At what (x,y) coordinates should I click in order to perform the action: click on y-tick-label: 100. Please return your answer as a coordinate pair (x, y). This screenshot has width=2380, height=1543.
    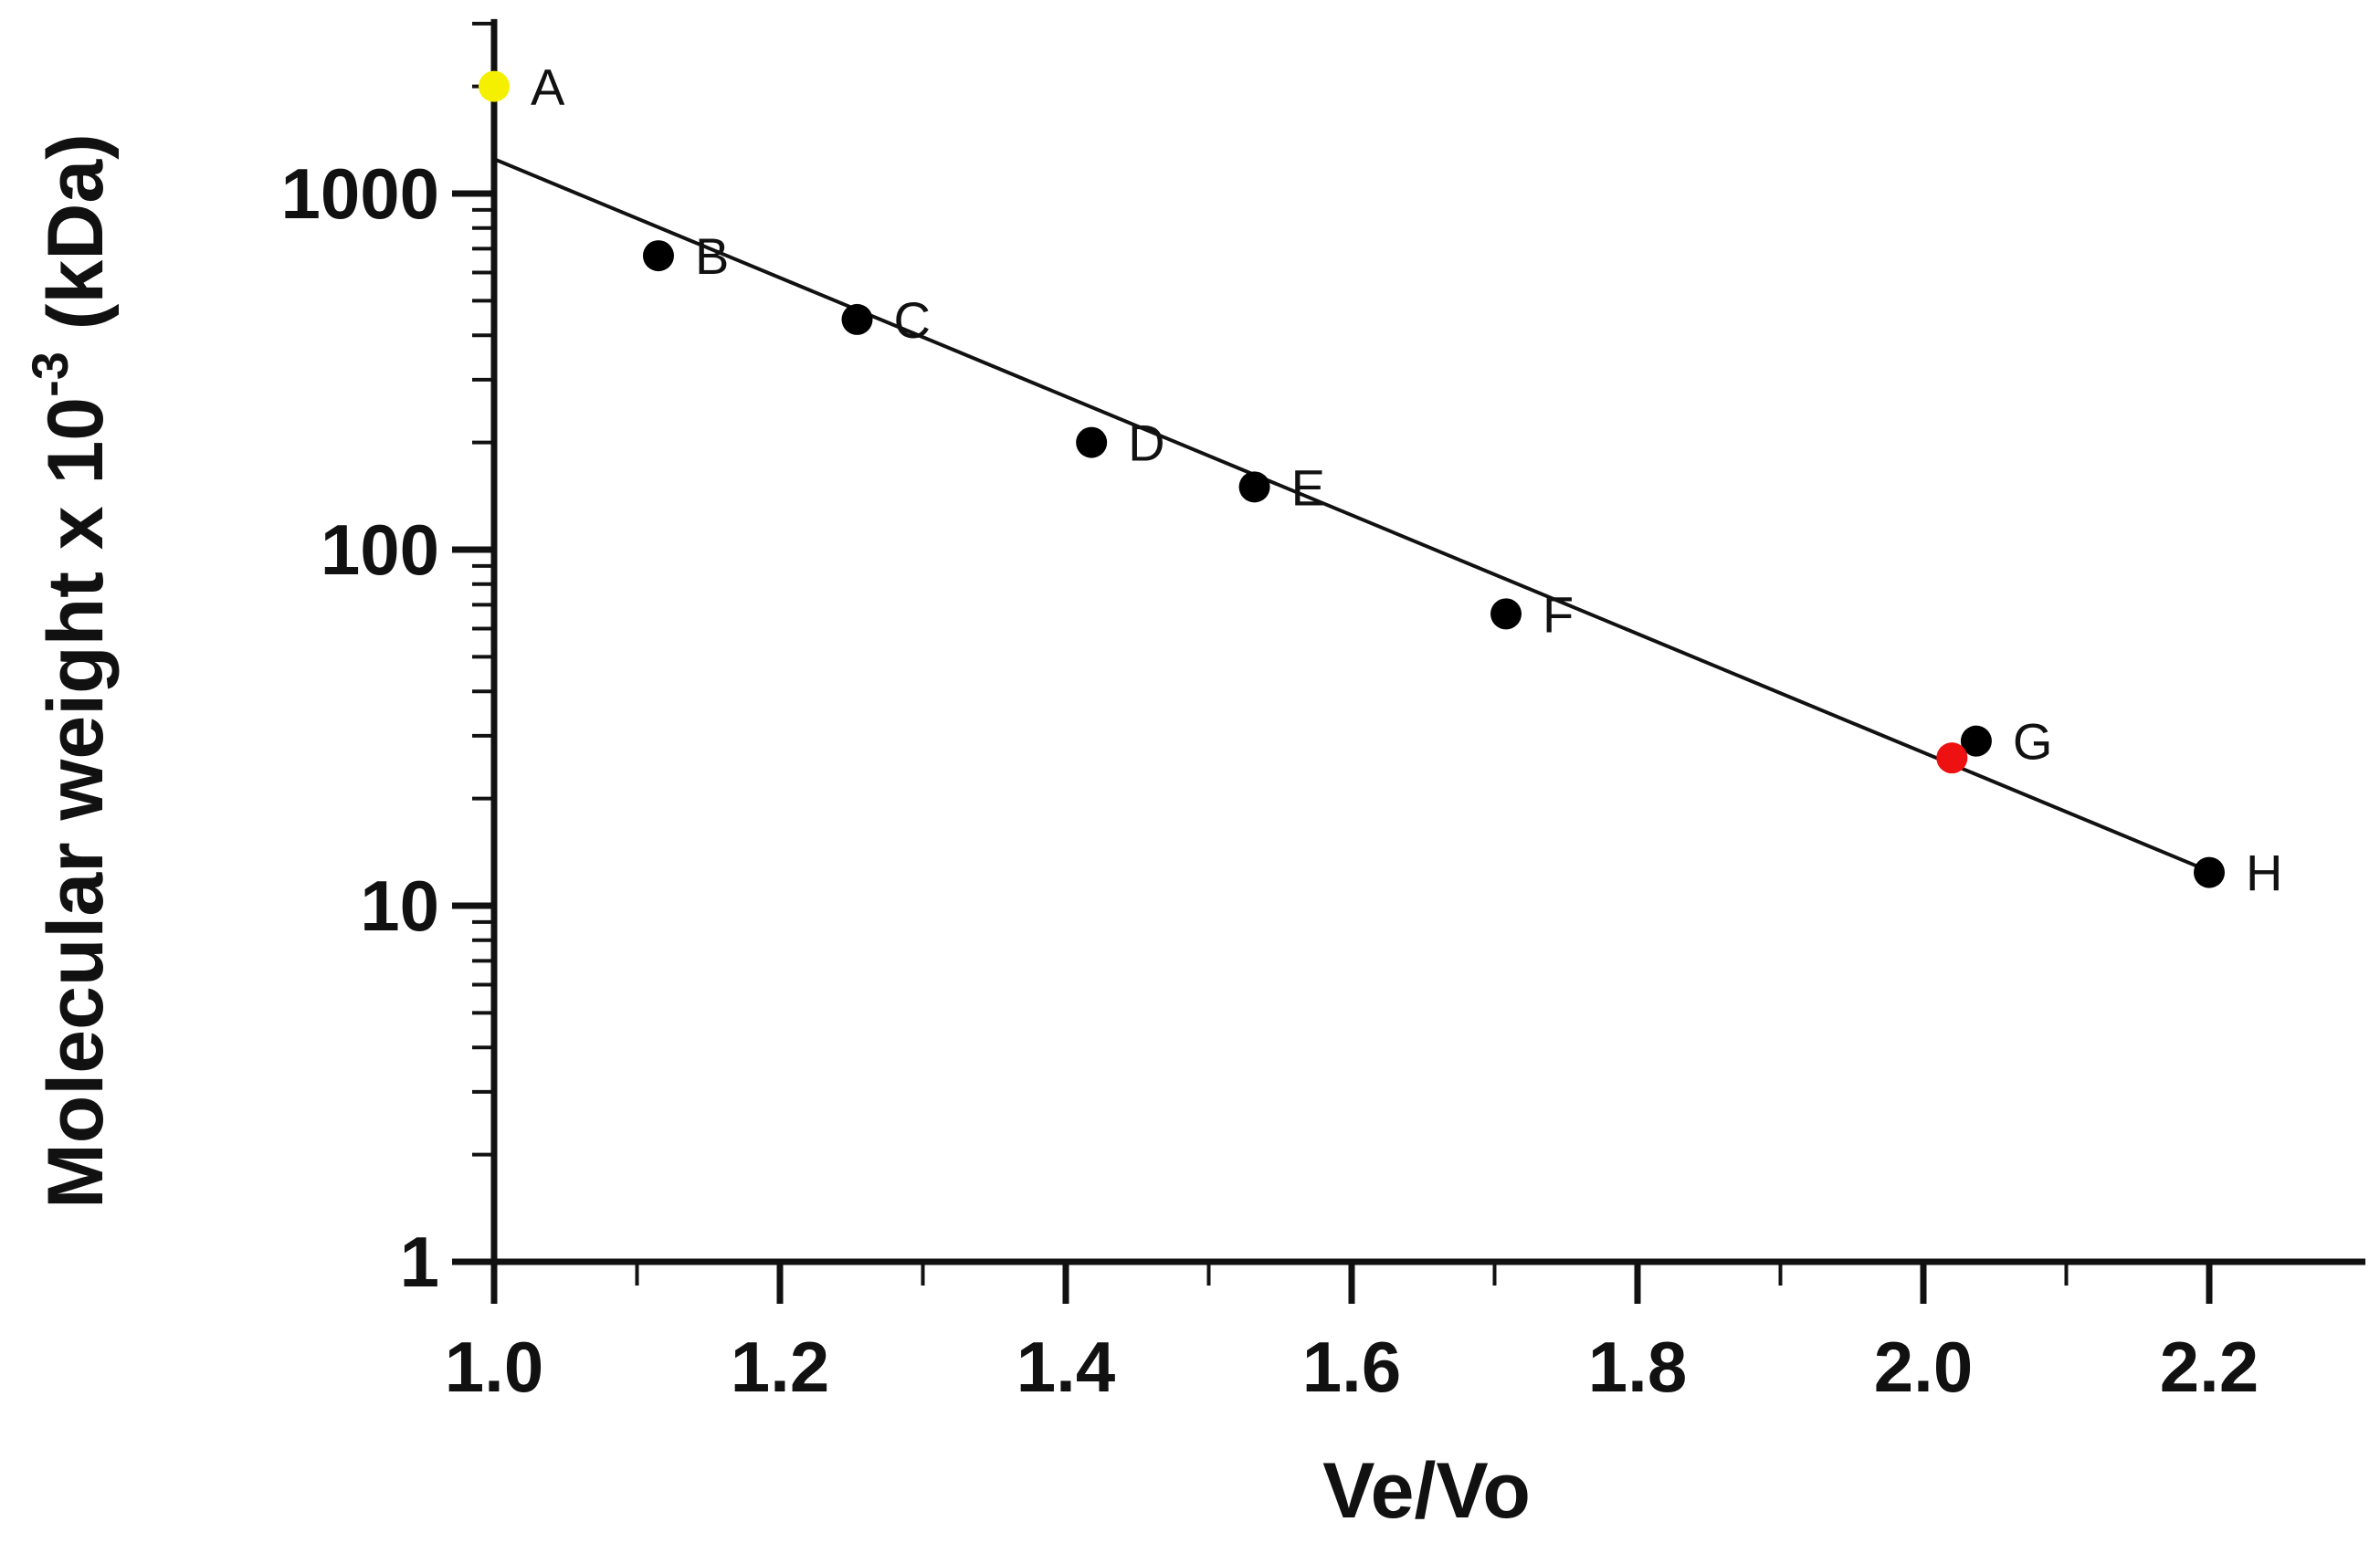
    Looking at the image, I should click on (380, 550).